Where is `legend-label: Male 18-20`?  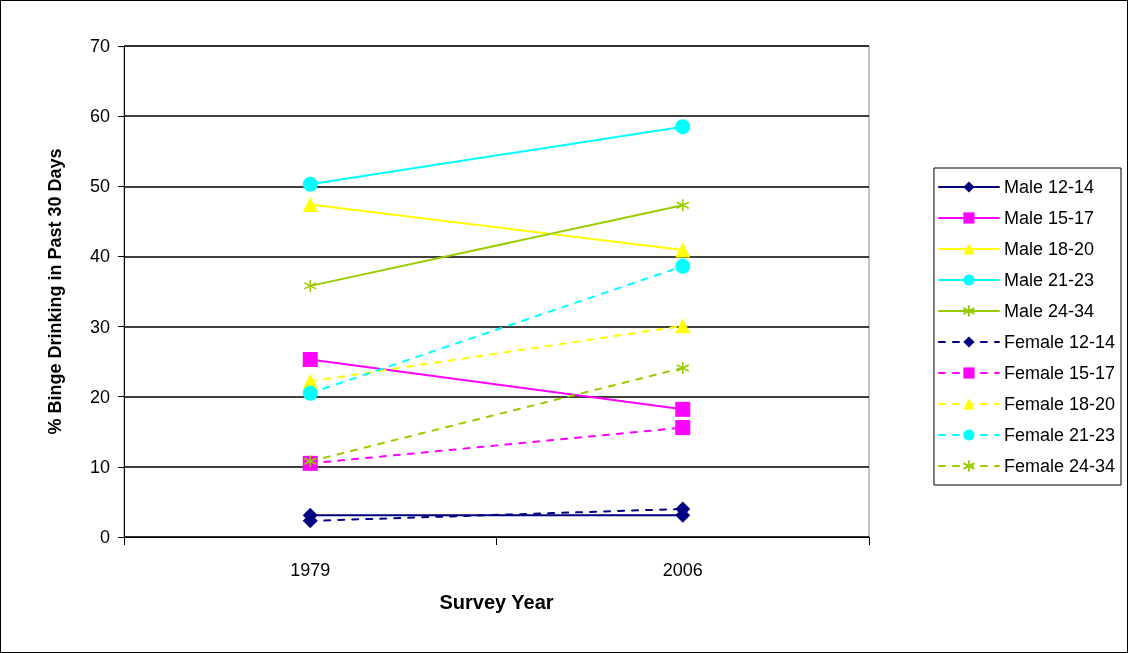
legend-label: Male 18-20 is located at coordinates (1048, 249).